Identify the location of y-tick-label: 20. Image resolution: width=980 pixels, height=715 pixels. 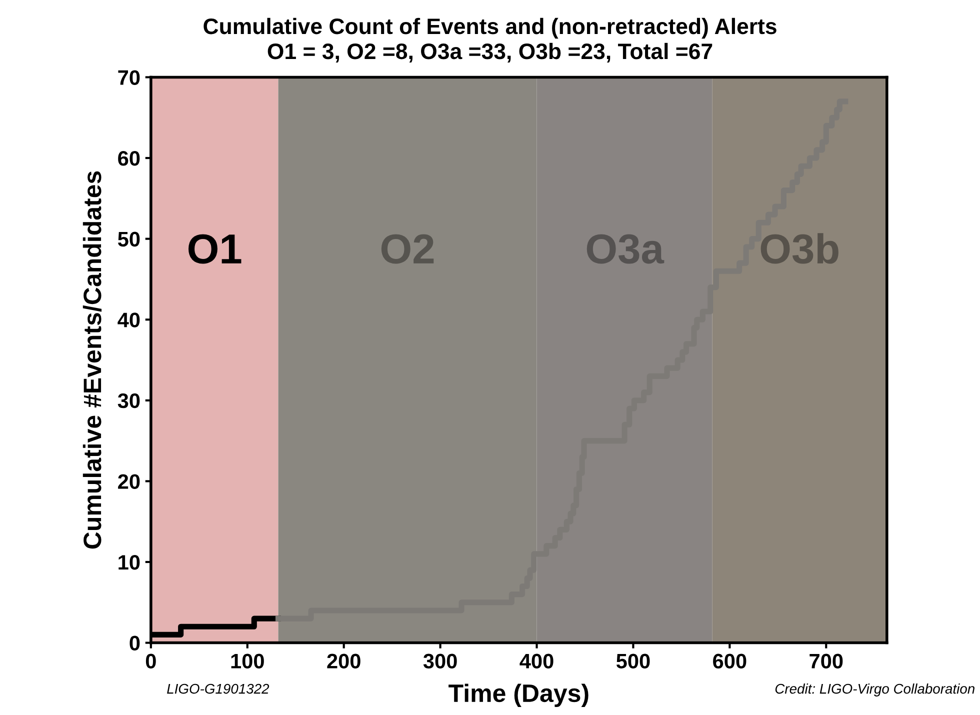
(129, 481).